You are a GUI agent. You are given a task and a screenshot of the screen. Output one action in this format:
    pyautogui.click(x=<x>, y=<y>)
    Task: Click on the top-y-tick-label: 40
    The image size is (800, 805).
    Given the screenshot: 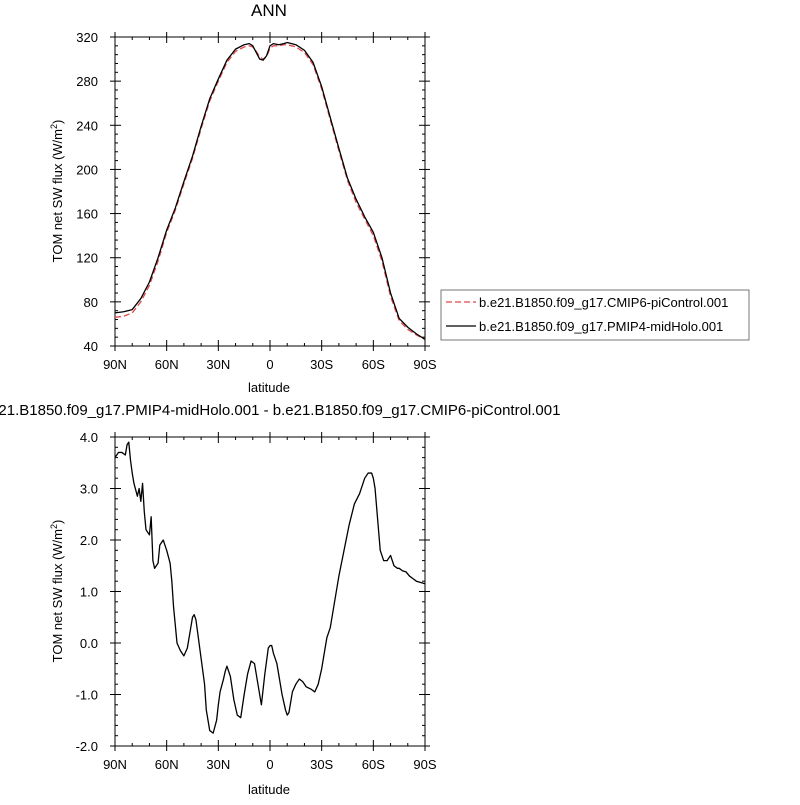 What is the action you would take?
    pyautogui.click(x=91, y=346)
    